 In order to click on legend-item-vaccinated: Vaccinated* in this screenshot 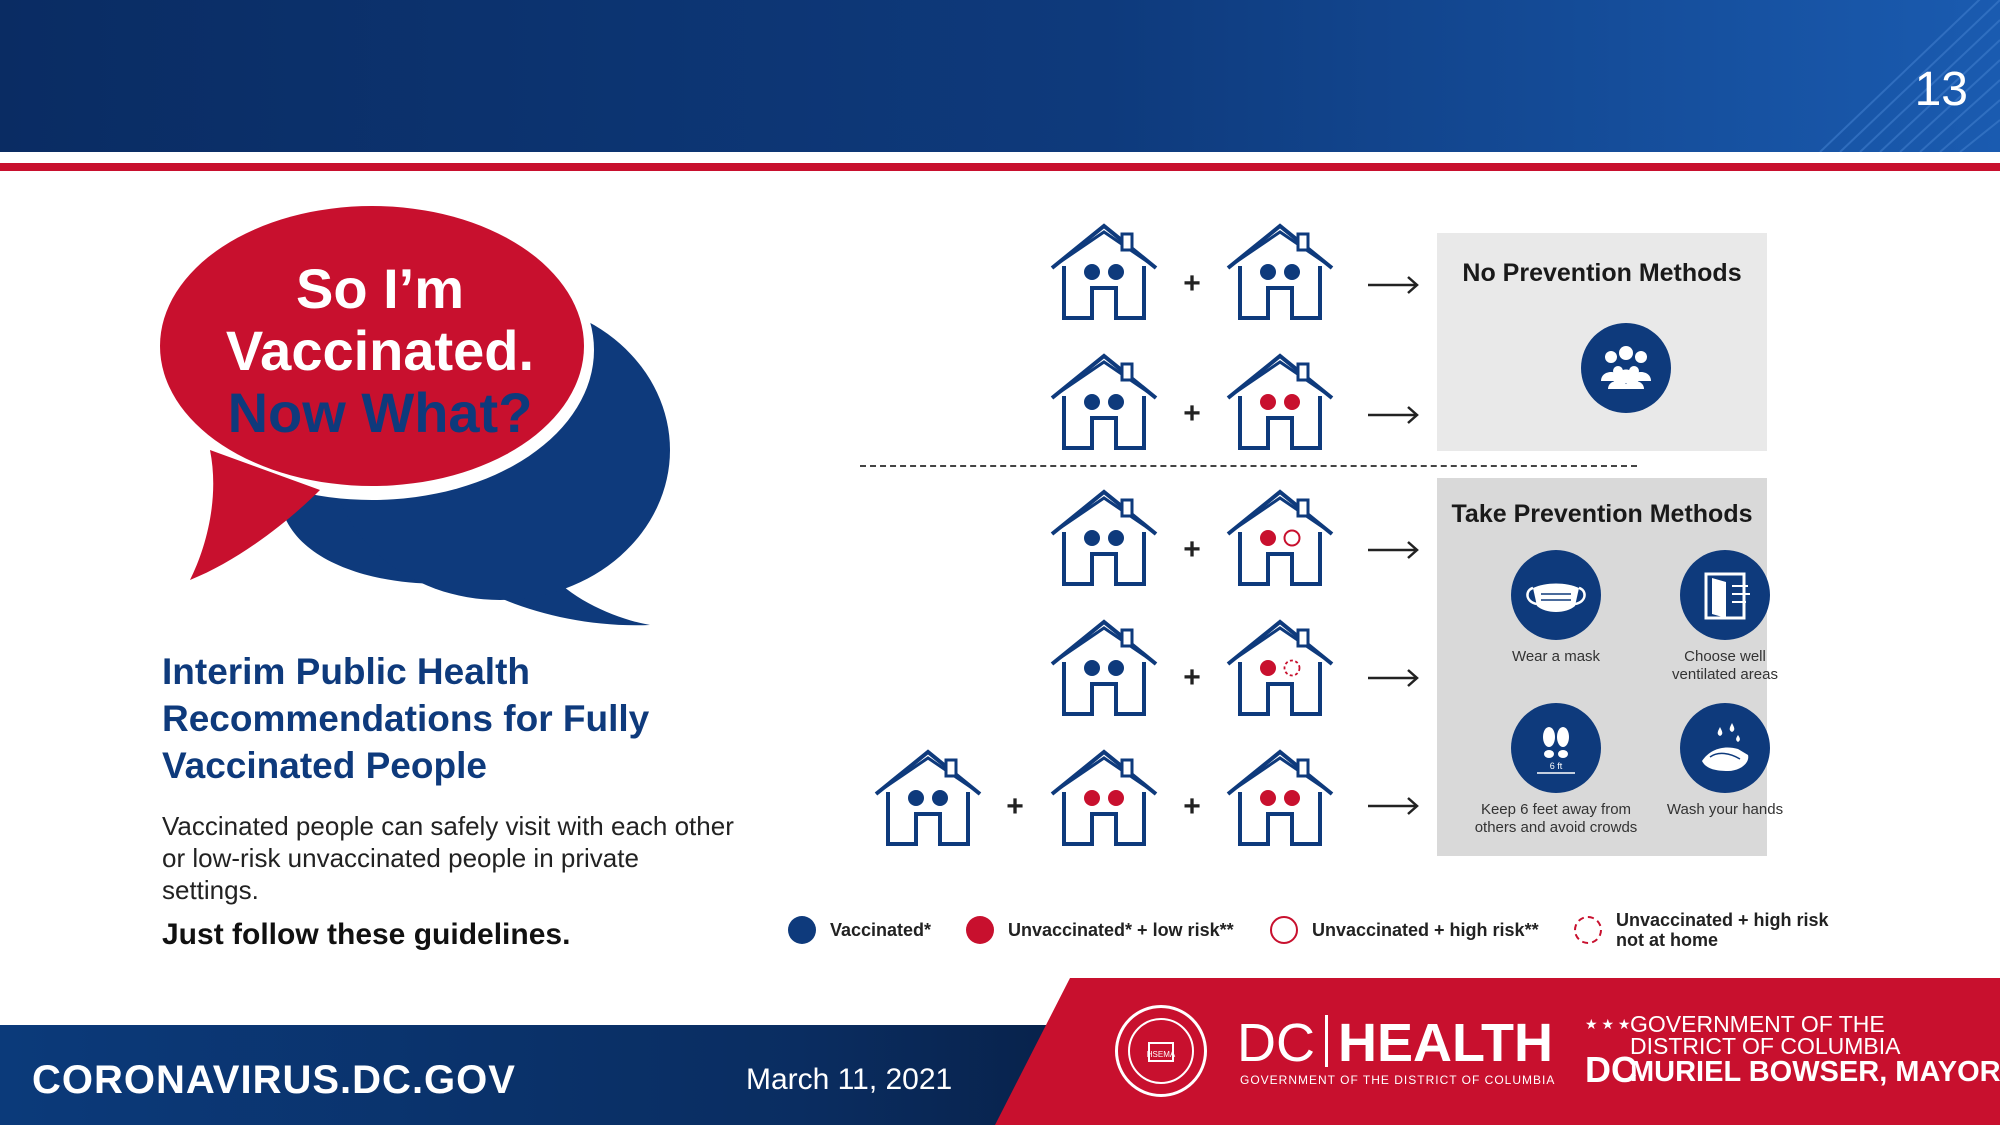, I will do `click(859, 930)`.